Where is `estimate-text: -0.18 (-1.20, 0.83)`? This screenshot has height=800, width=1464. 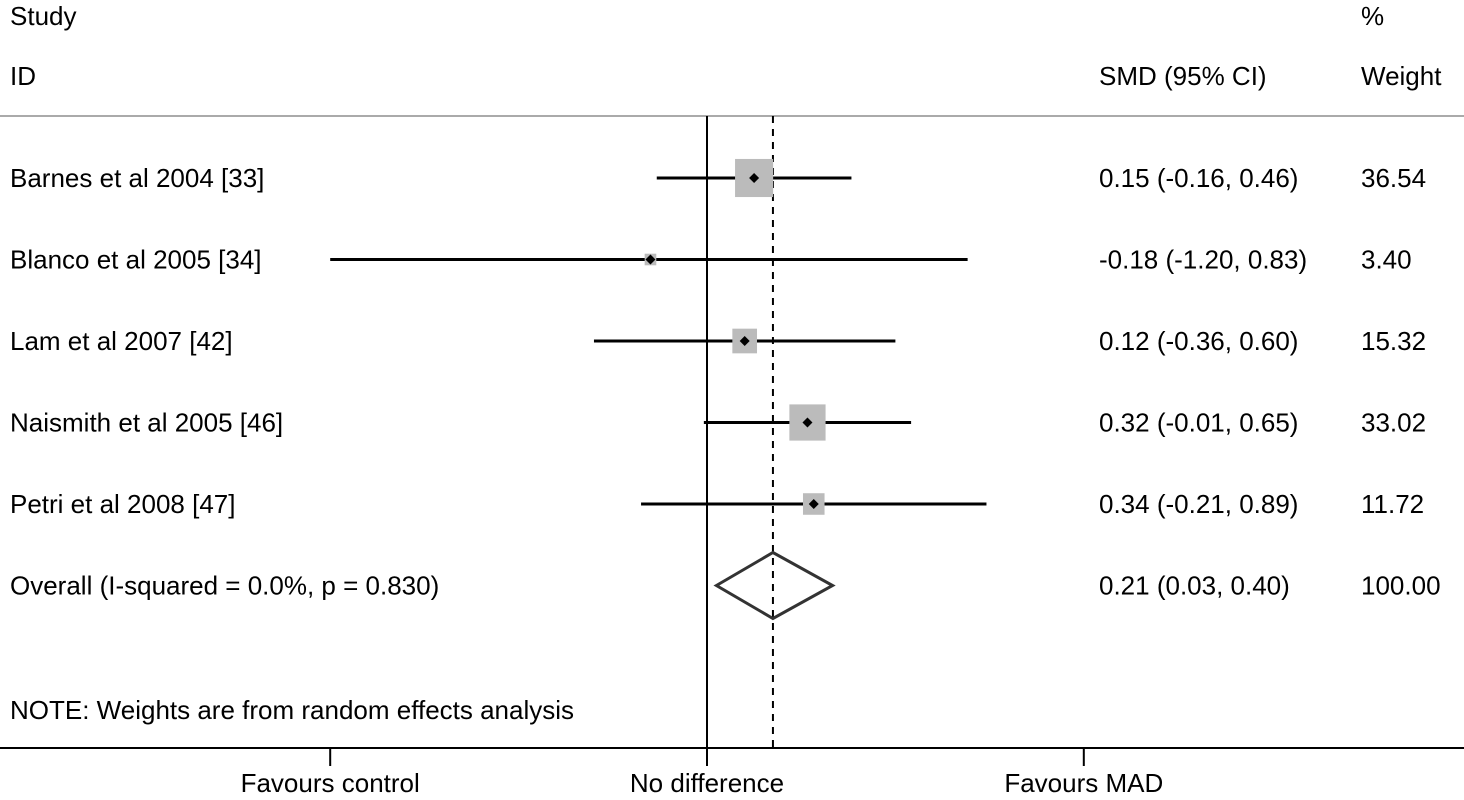
estimate-text: -0.18 (-1.20, 0.83) is located at coordinates (1203, 260).